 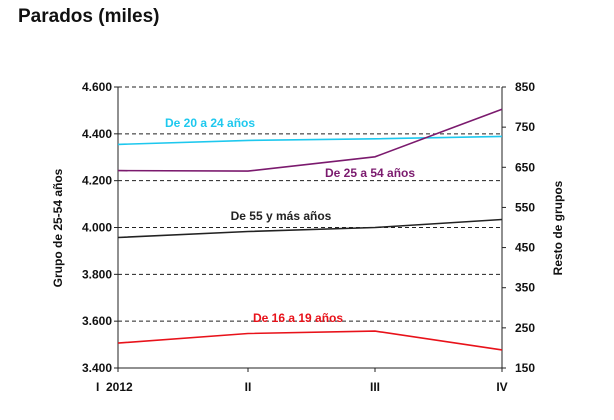 What do you see at coordinates (501, 387) in the screenshot?
I see `x-tick-label: IV` at bounding box center [501, 387].